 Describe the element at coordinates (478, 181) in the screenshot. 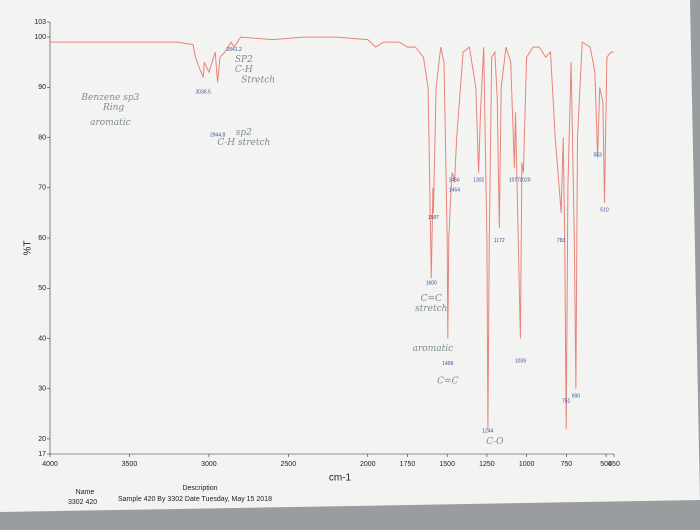

I see `annotation: 1302` at that location.